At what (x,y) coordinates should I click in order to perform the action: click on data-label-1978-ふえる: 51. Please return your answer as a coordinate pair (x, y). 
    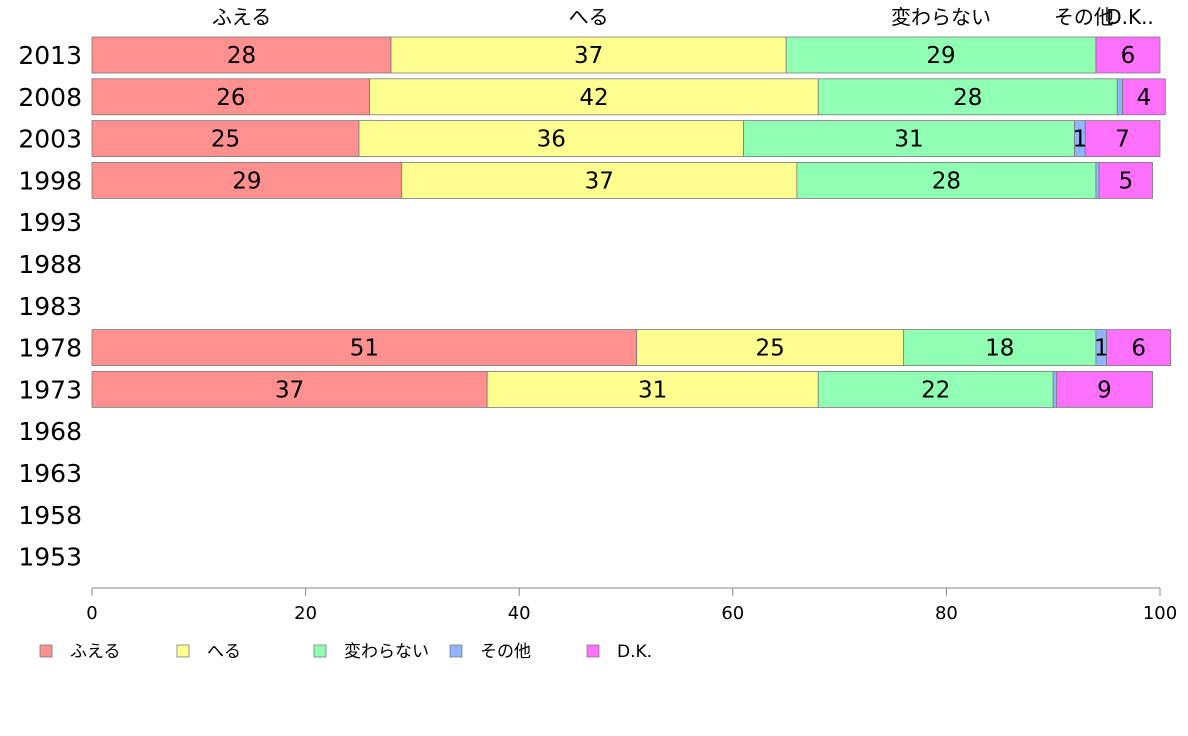
    Looking at the image, I should click on (364, 349).